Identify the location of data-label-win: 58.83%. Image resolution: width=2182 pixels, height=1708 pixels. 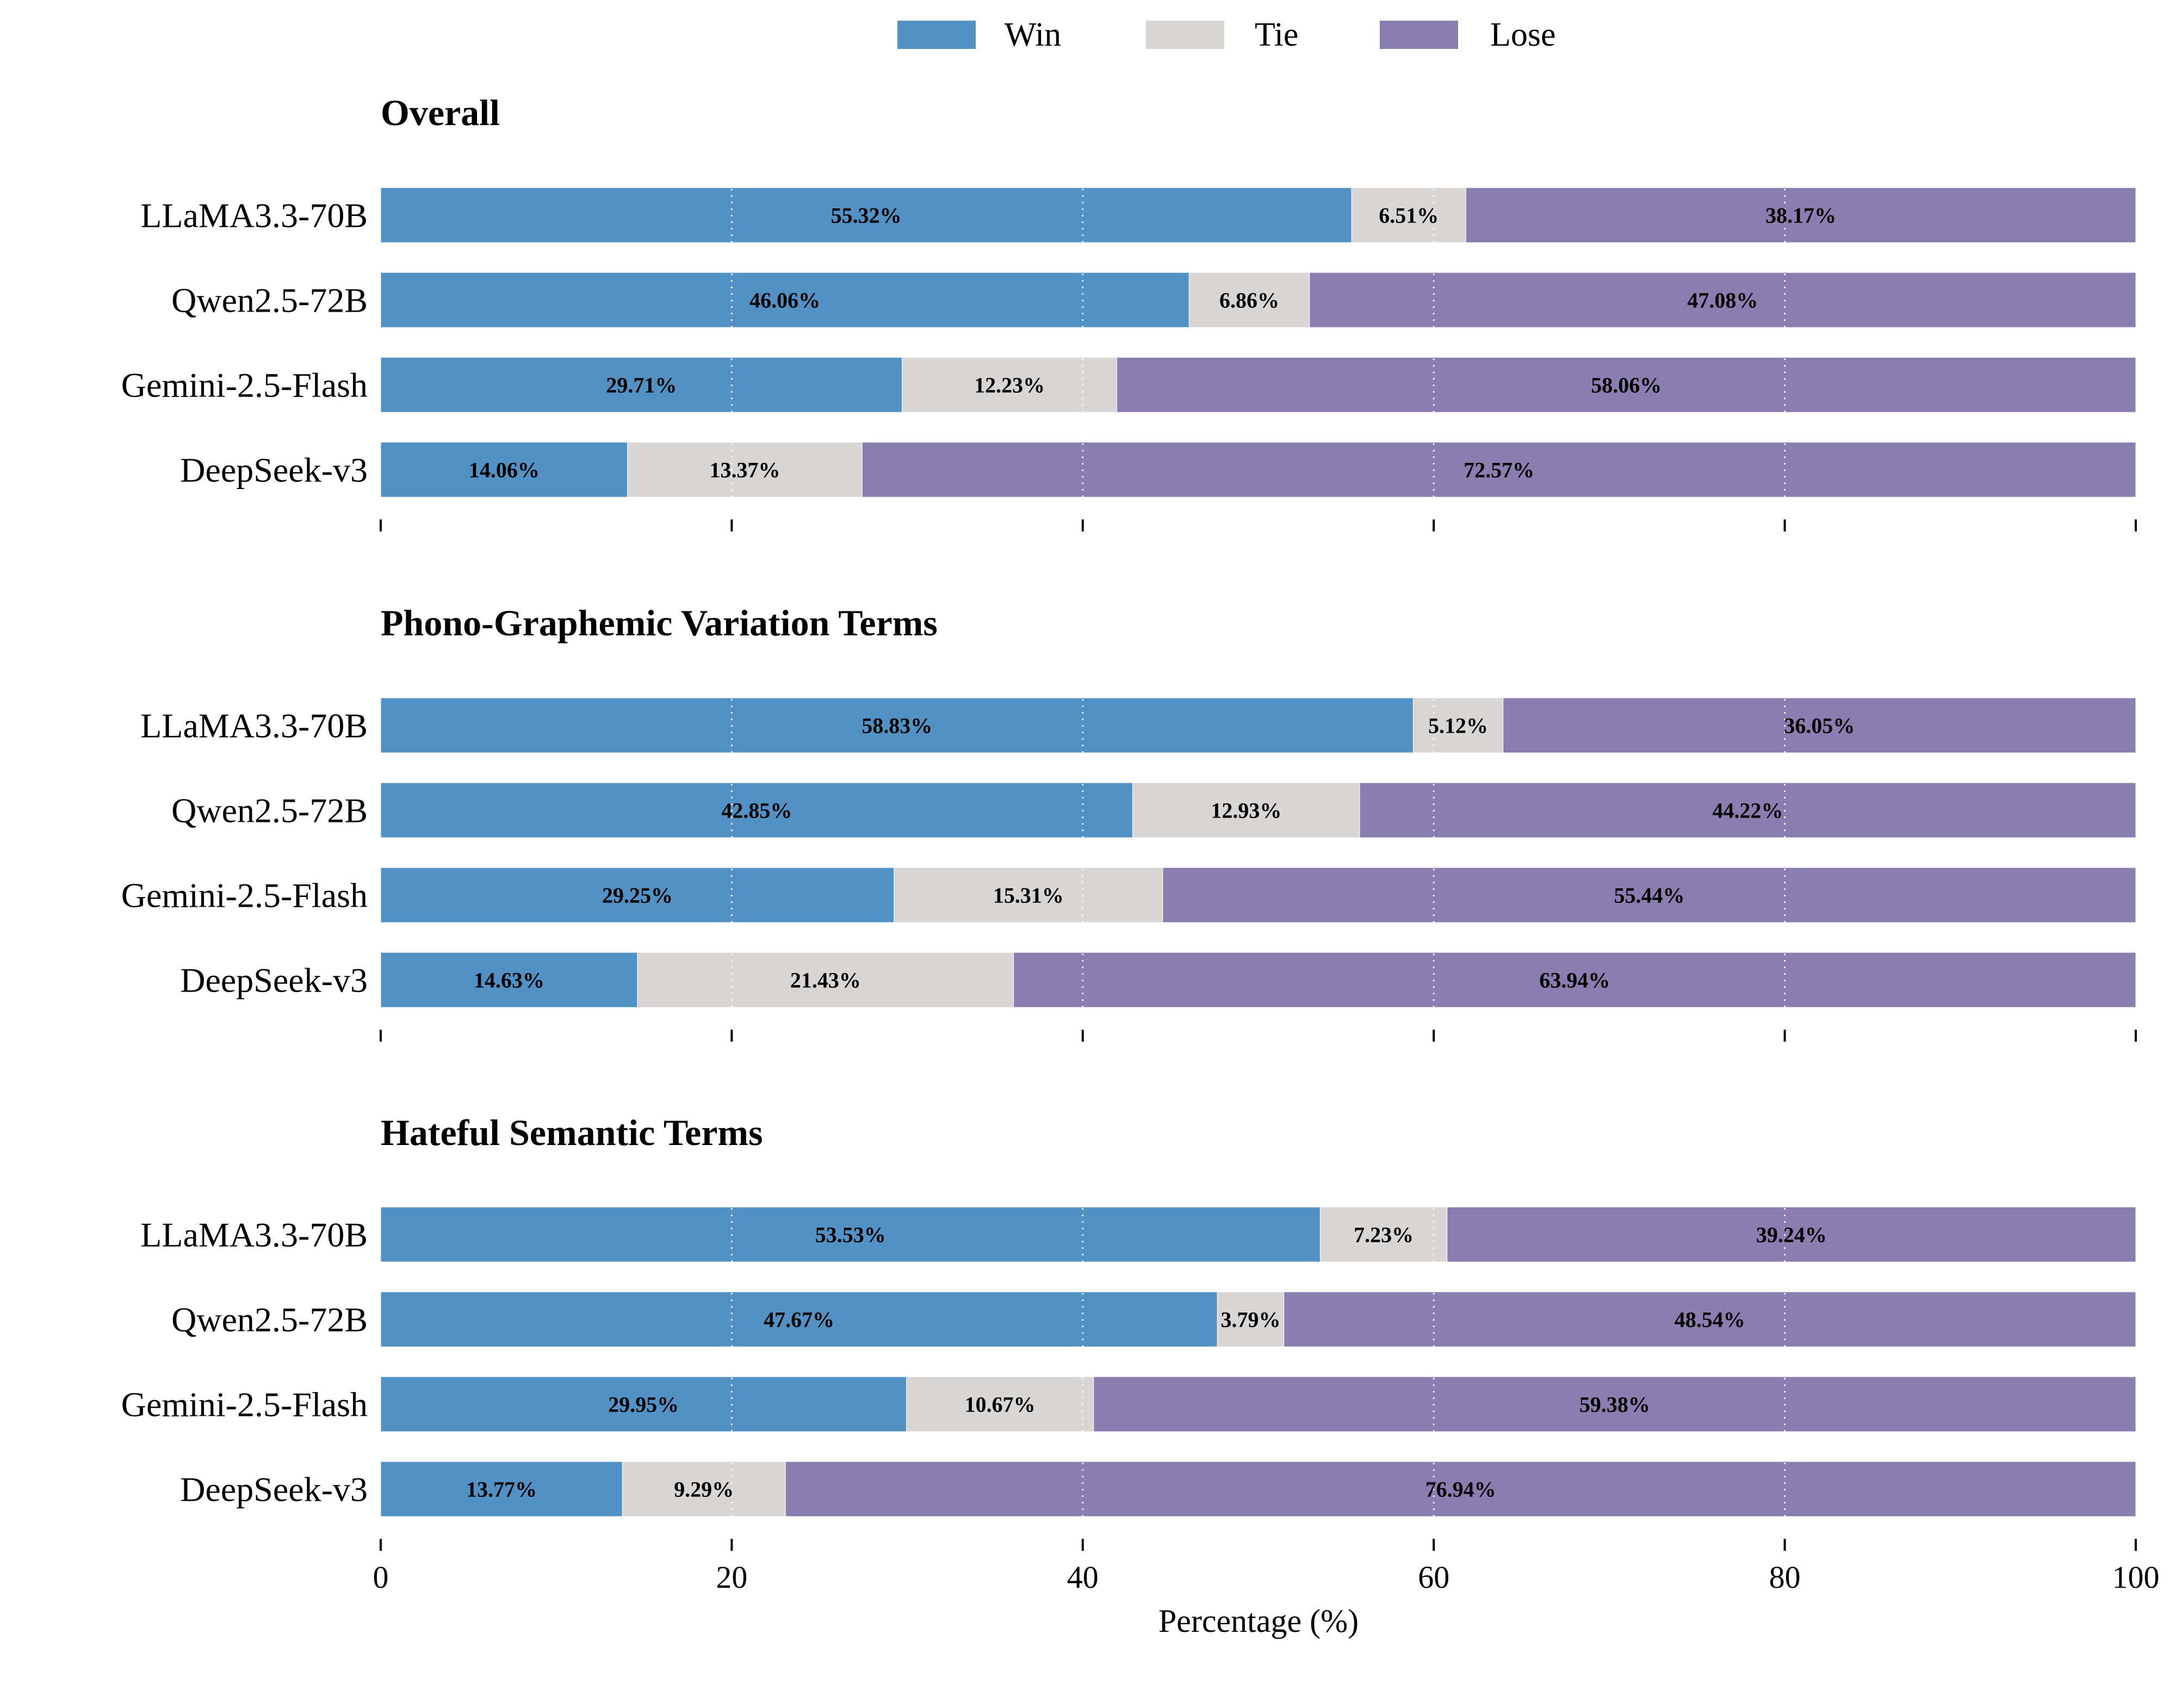
(897, 726).